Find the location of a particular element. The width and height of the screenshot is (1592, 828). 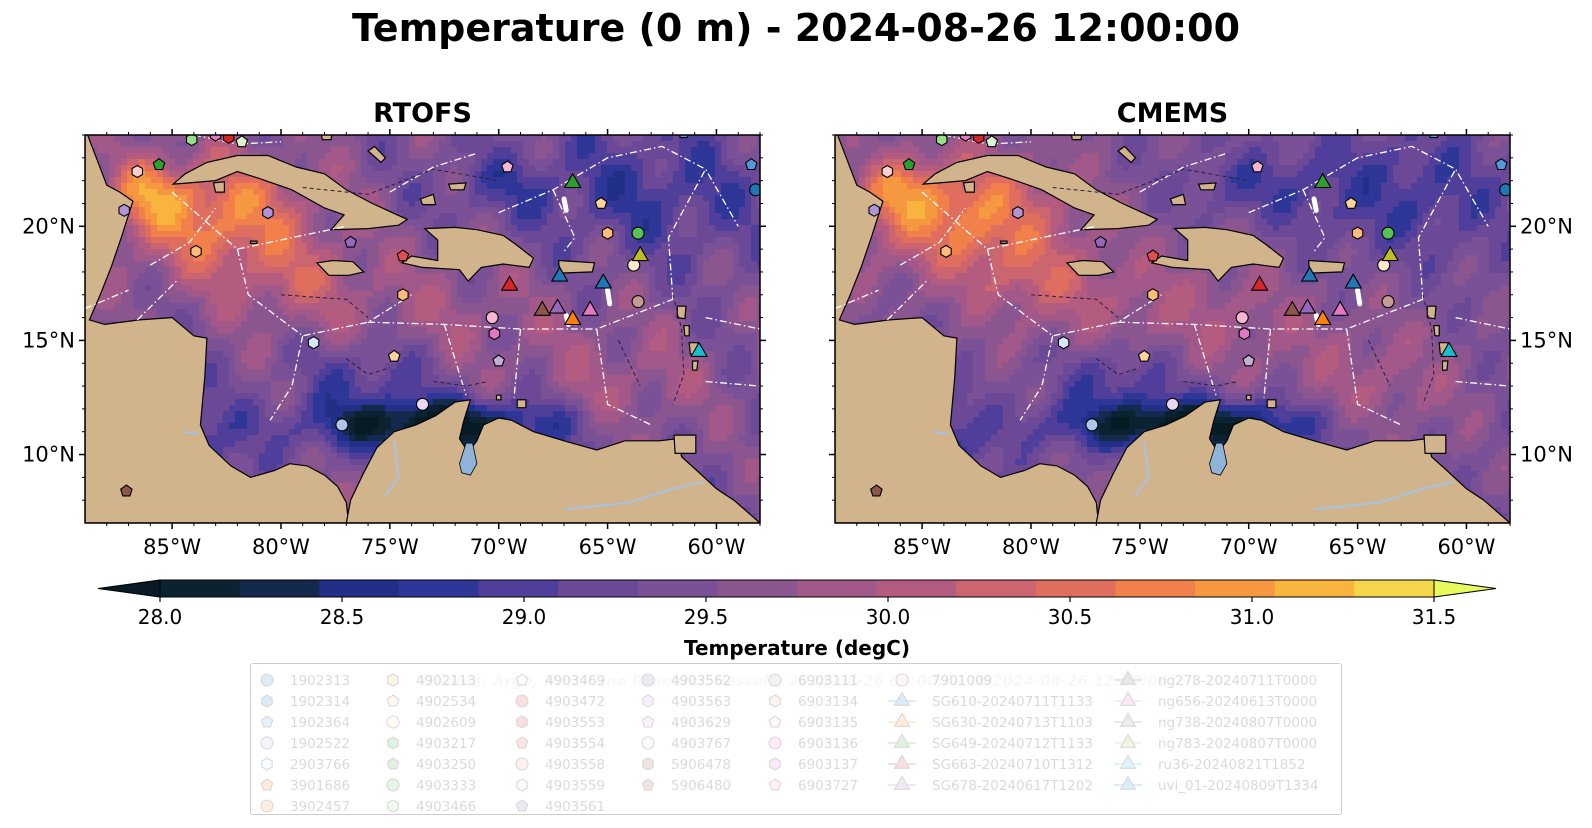

colorbar-tick-label: 30.0 is located at coordinates (888, 617).